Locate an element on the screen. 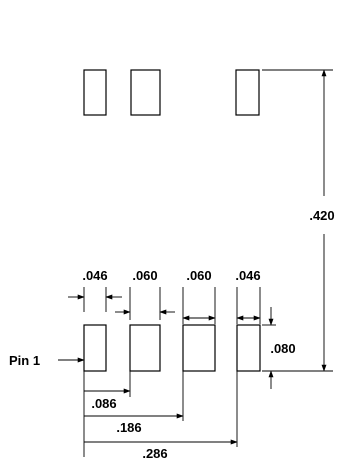 This screenshot has width=341, height=476. dim-w2-label: .060 is located at coordinates (144, 275).